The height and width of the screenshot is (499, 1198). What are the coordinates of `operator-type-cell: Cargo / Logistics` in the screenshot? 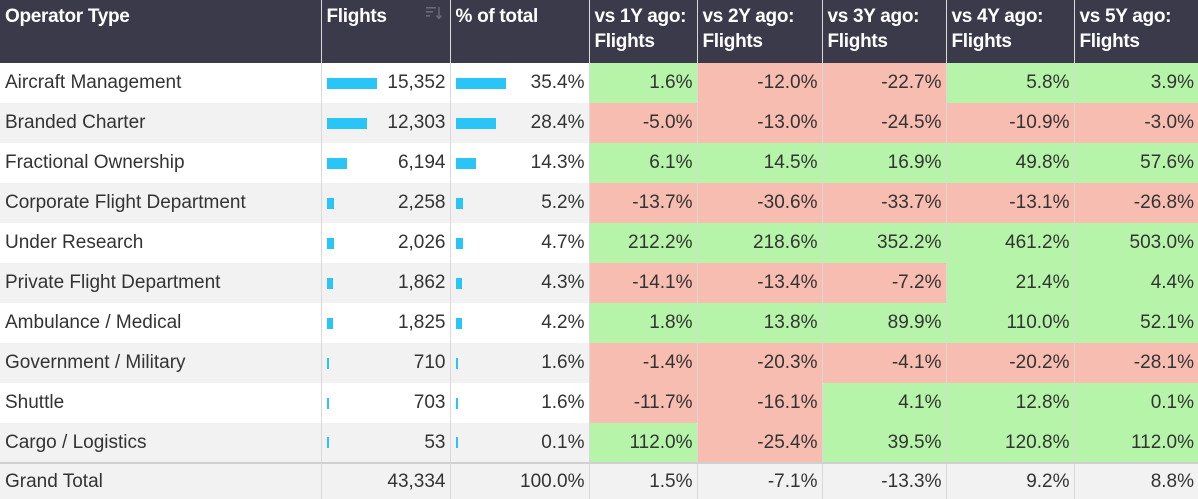 It's located at (161, 443).